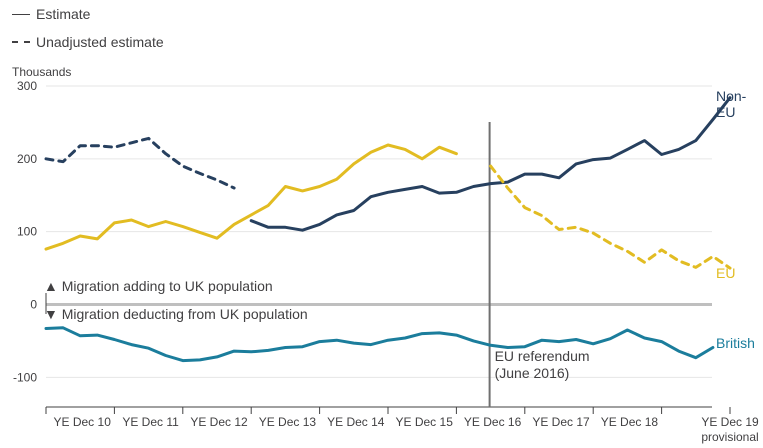 This screenshot has height=448, width=763. I want to click on x-tick-label: YE Dec 11, so click(150, 422).